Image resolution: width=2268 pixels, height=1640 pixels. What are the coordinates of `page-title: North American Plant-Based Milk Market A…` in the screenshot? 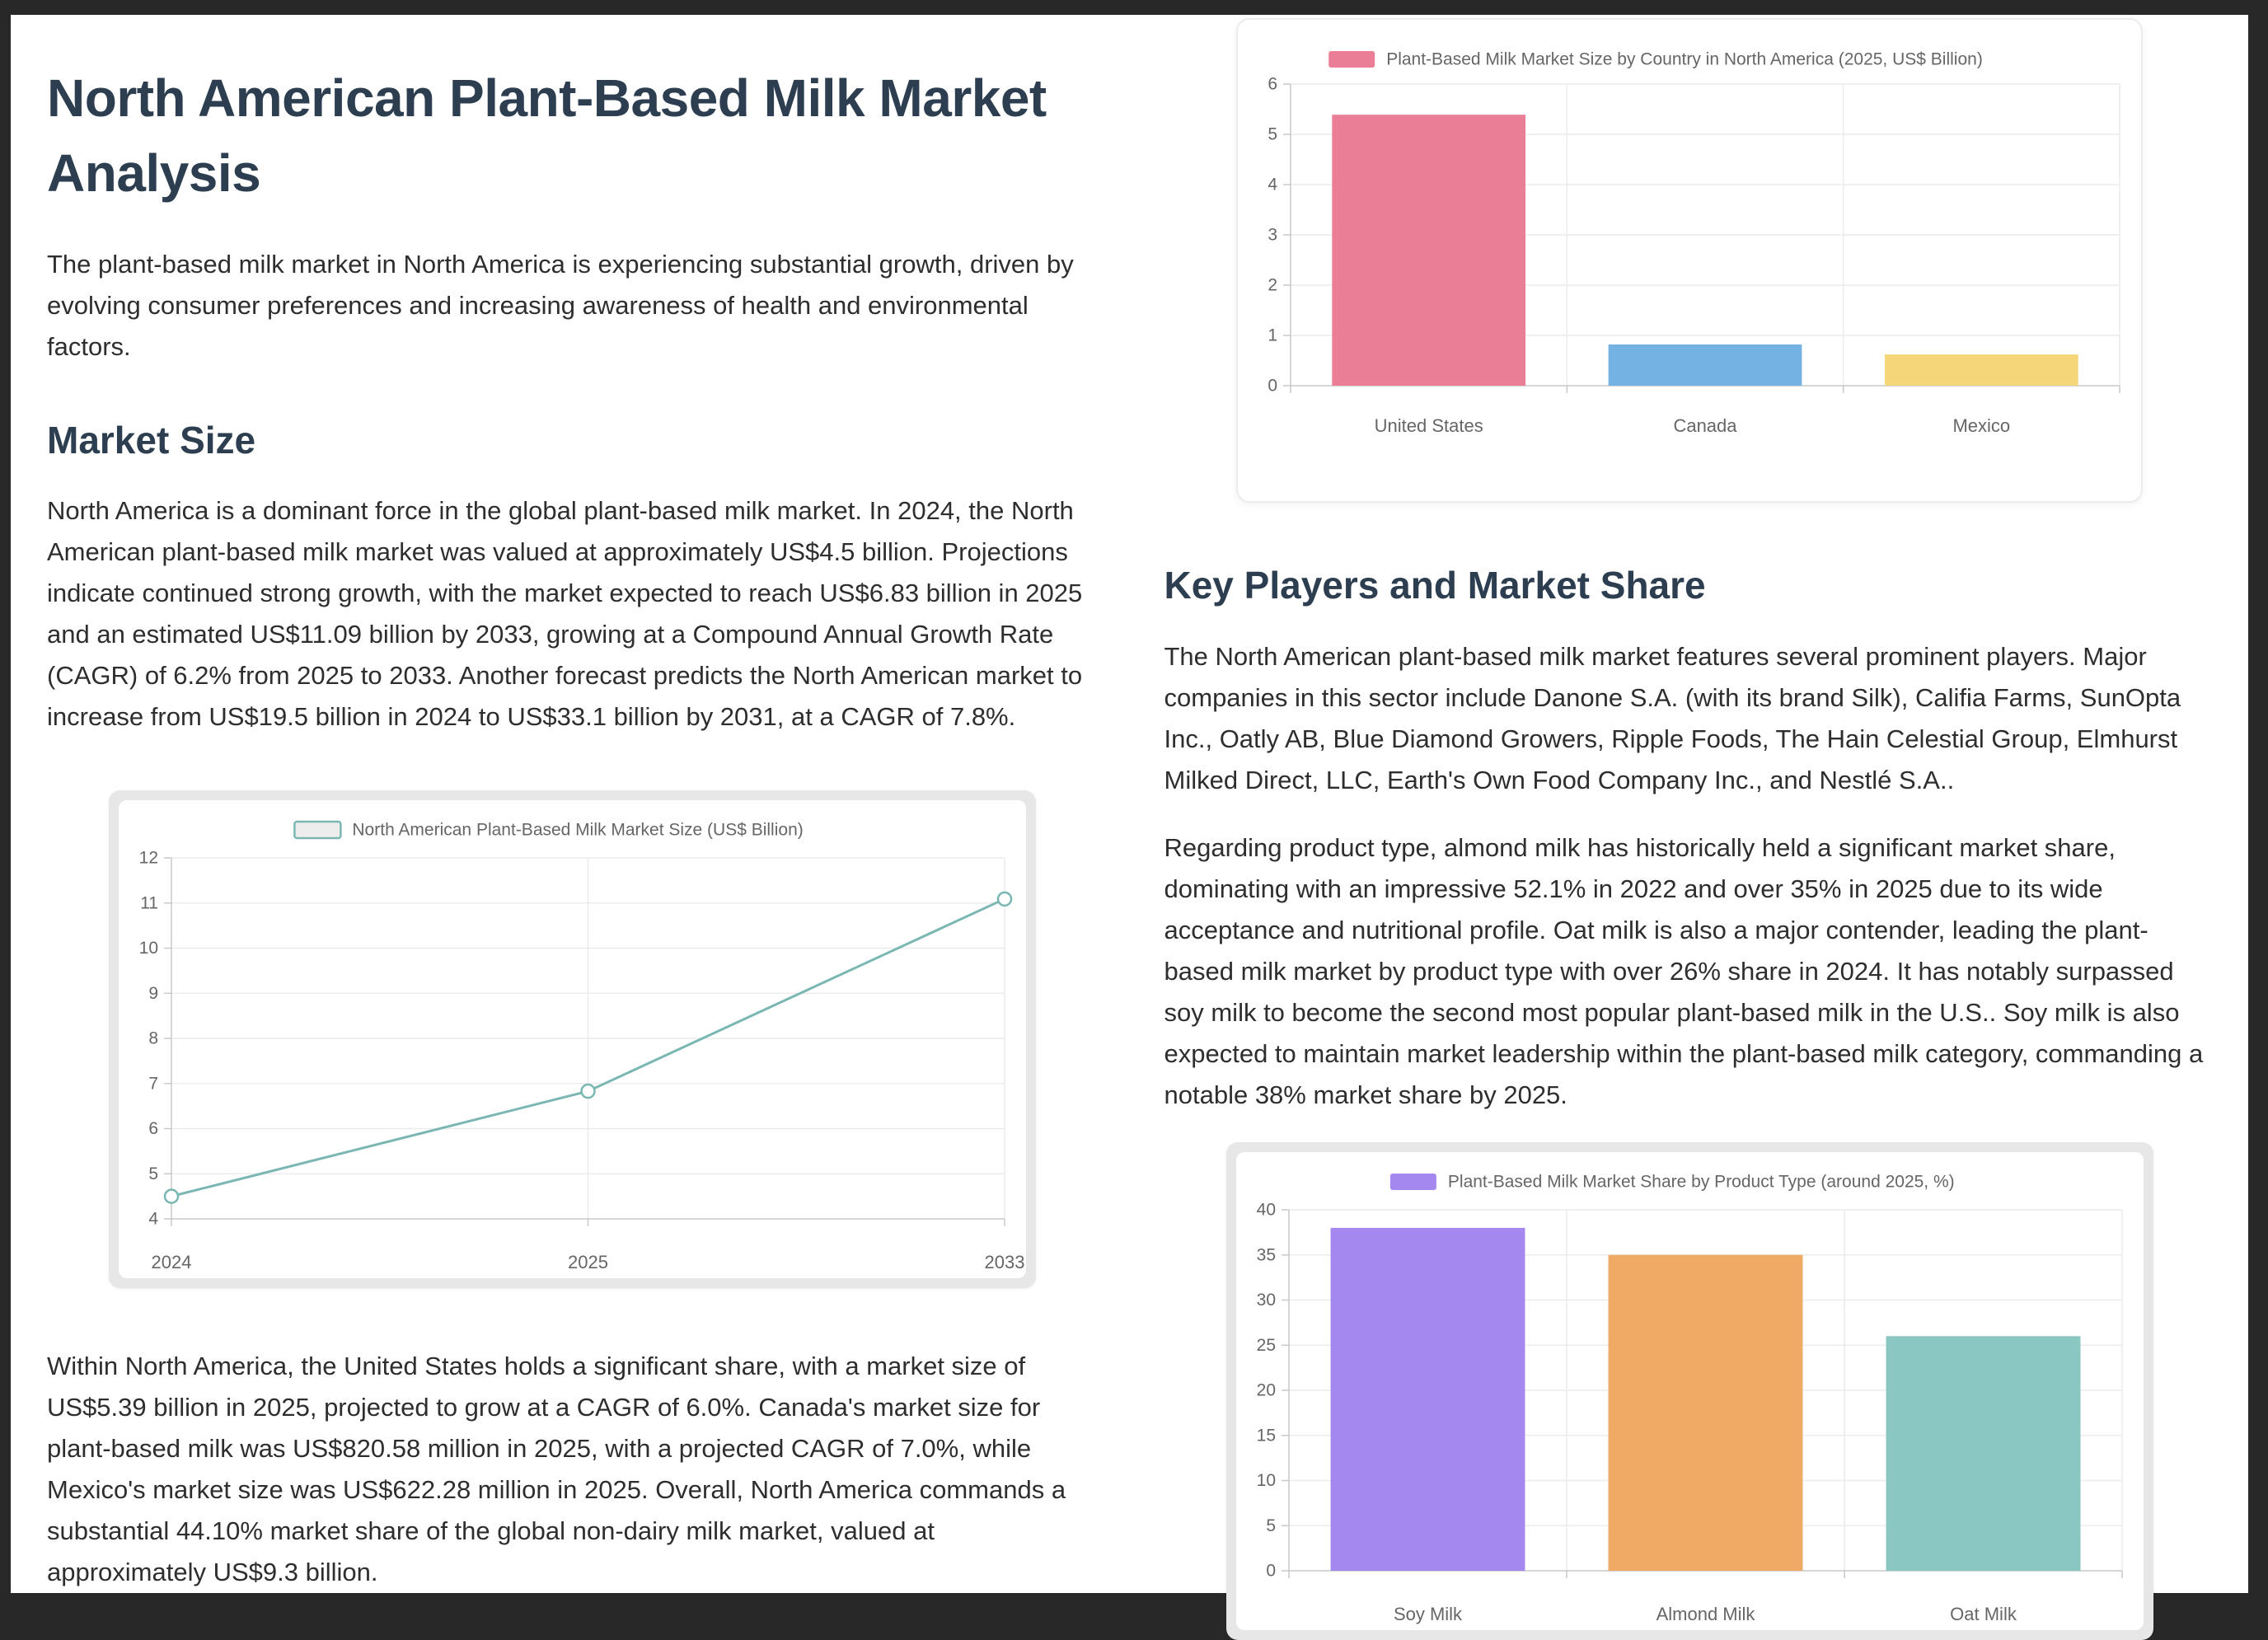 It's located at (547, 135).